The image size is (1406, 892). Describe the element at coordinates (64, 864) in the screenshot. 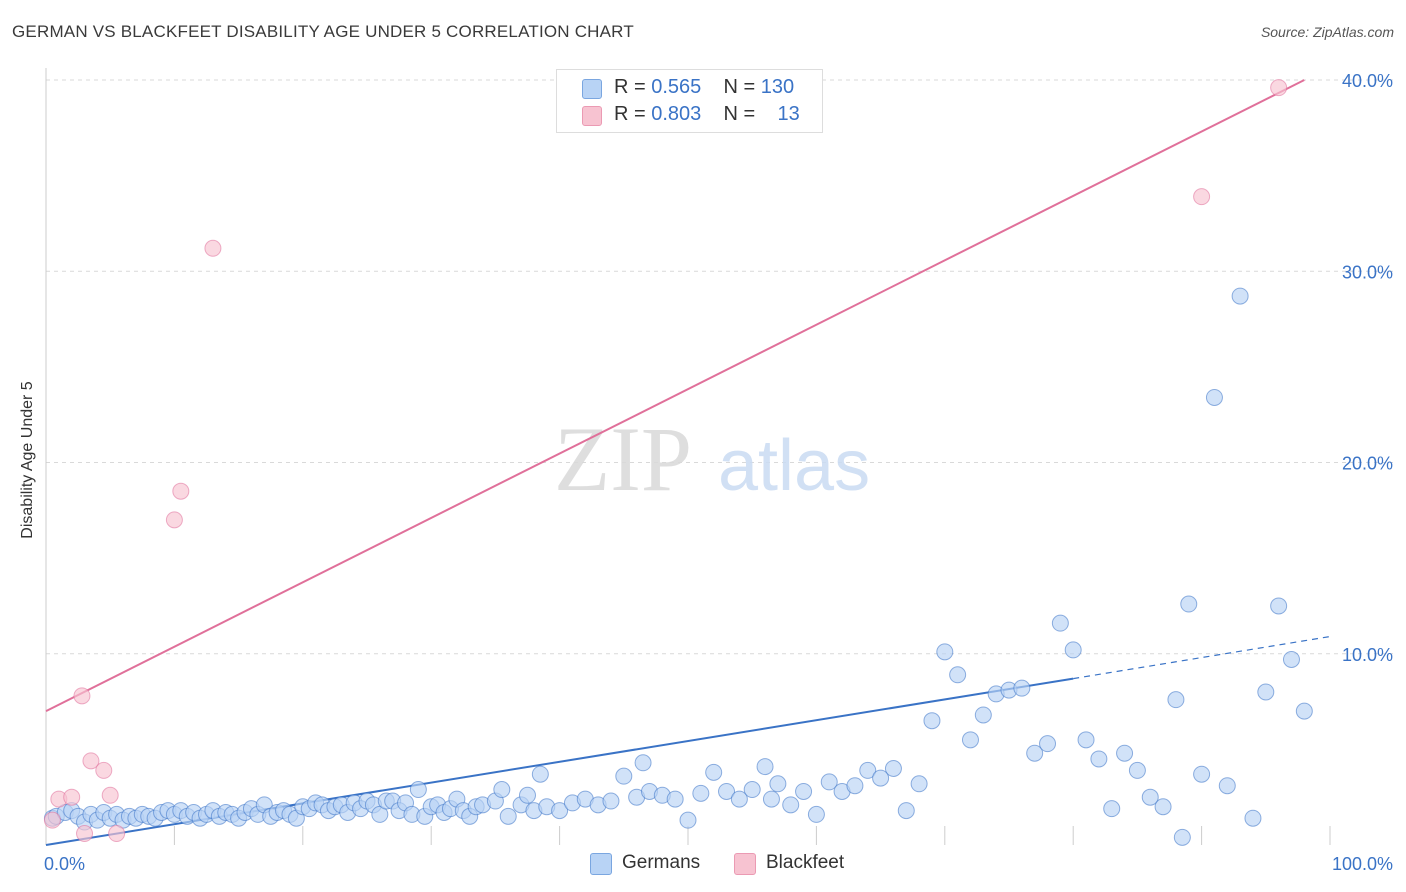

I see `x-tick-label: 0.0%` at that location.